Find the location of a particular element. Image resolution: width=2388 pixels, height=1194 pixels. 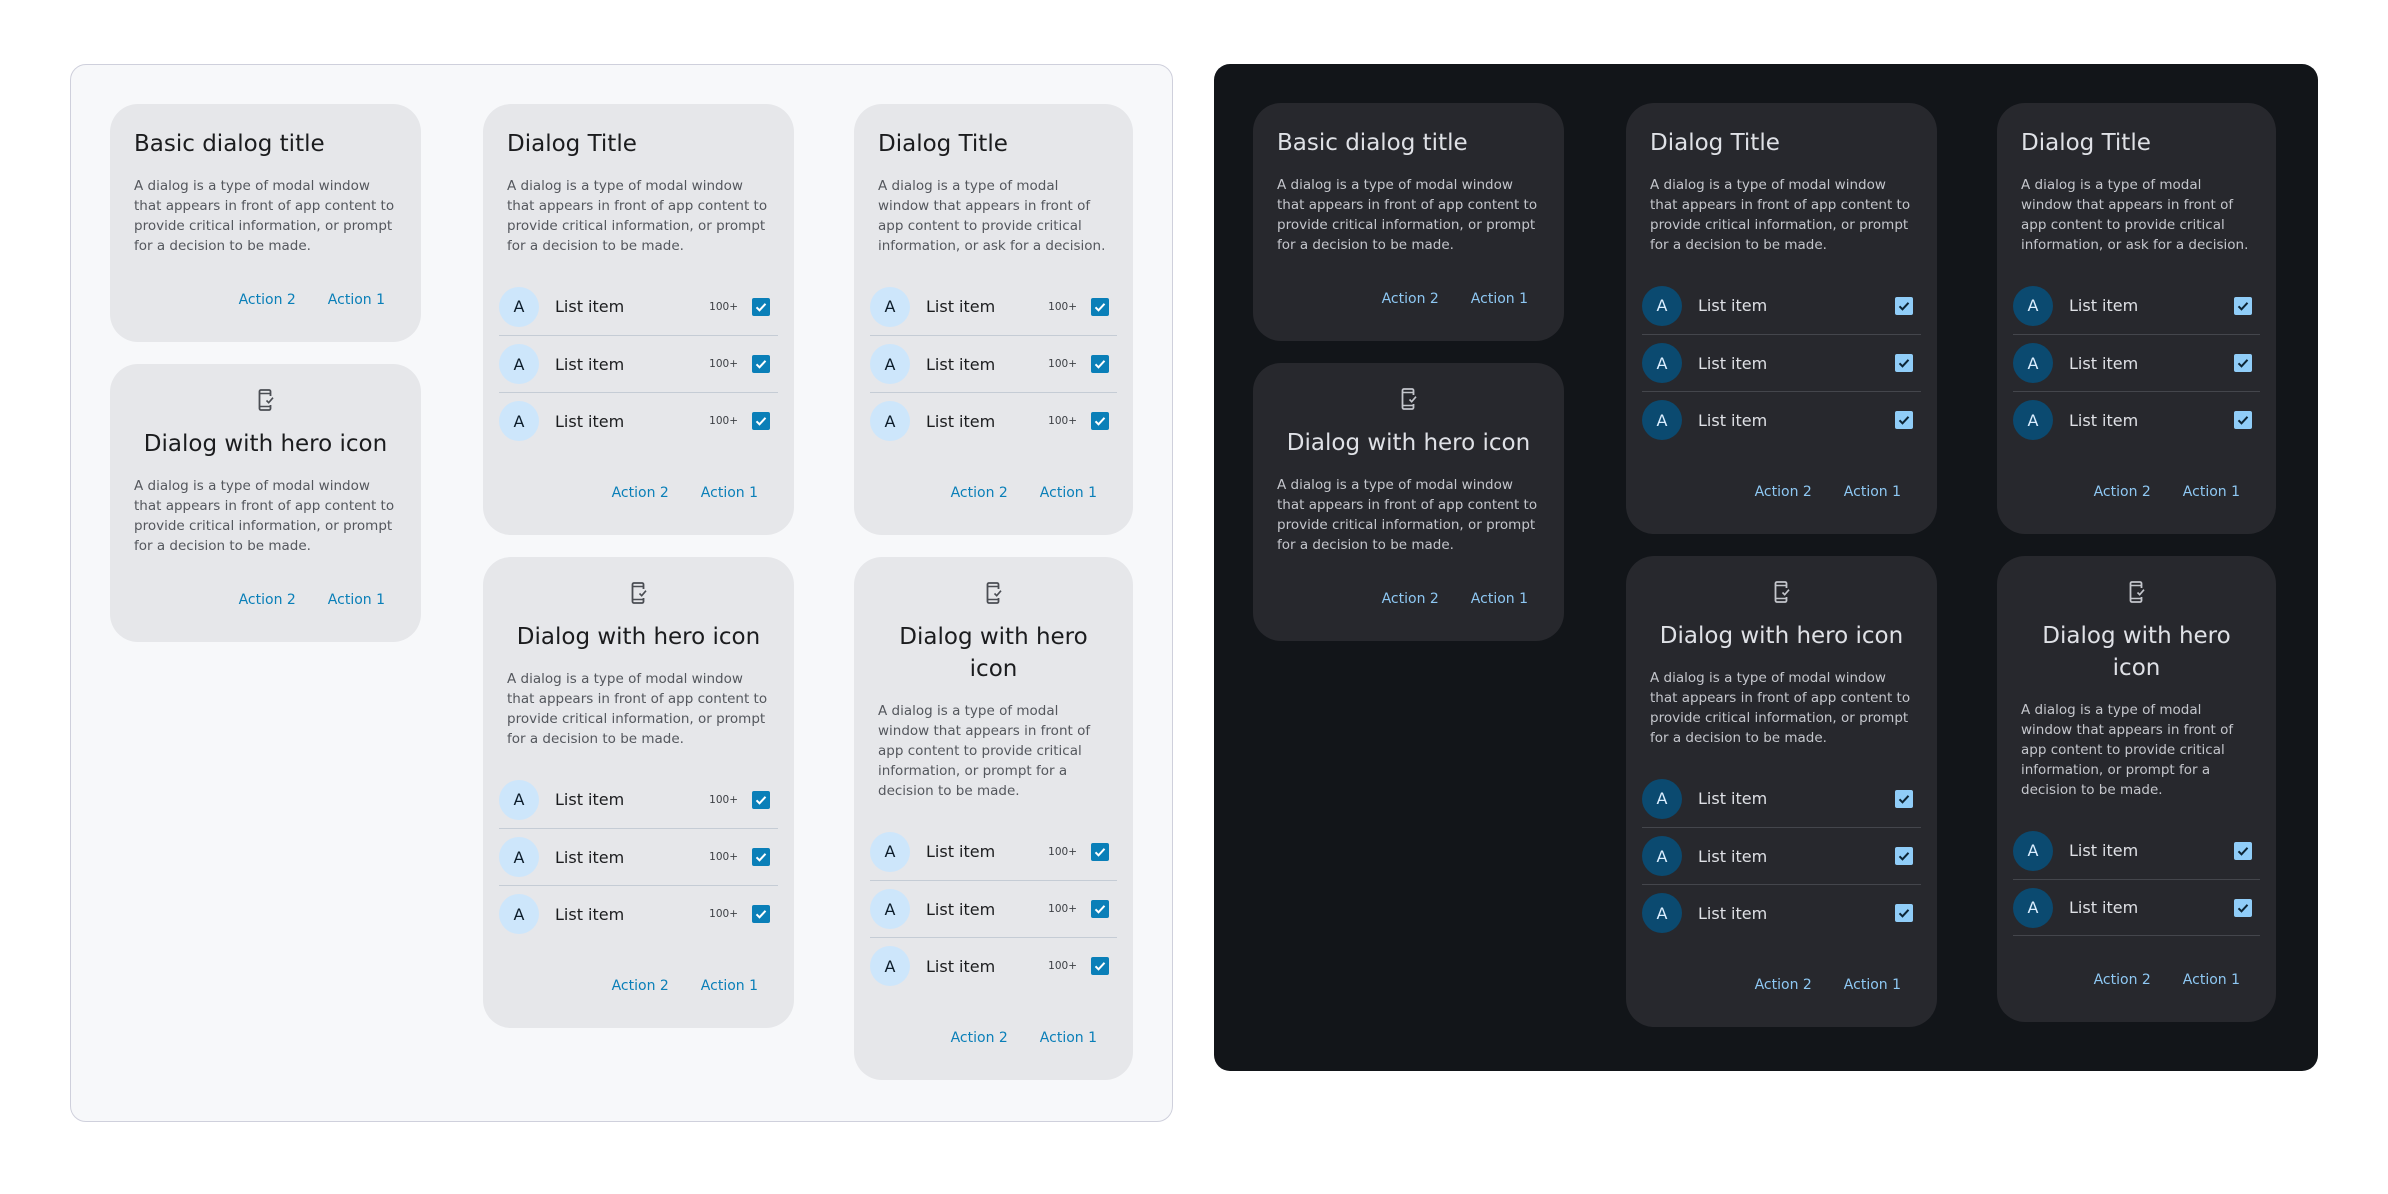

dialog-list: A List item A List item is located at coordinates (2136, 879).